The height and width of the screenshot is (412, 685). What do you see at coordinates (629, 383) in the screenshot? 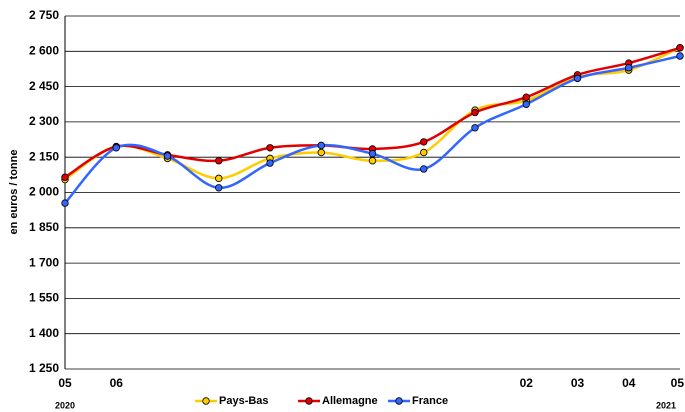
I see `x-tick-label: 04` at bounding box center [629, 383].